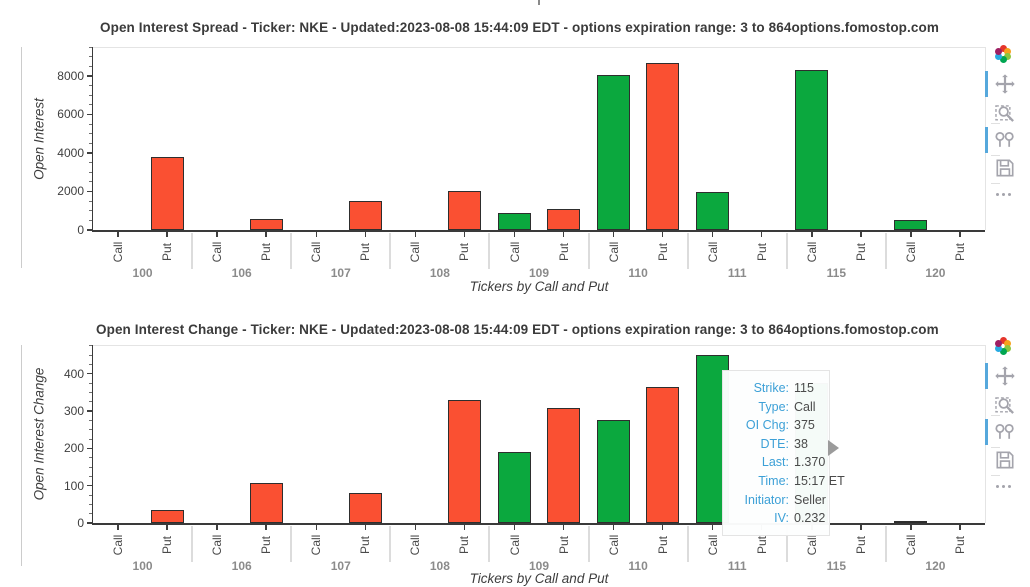 This screenshot has width=1030, height=587. Describe the element at coordinates (80, 523) in the screenshot. I see `chart2-ytick-label: 0` at that location.